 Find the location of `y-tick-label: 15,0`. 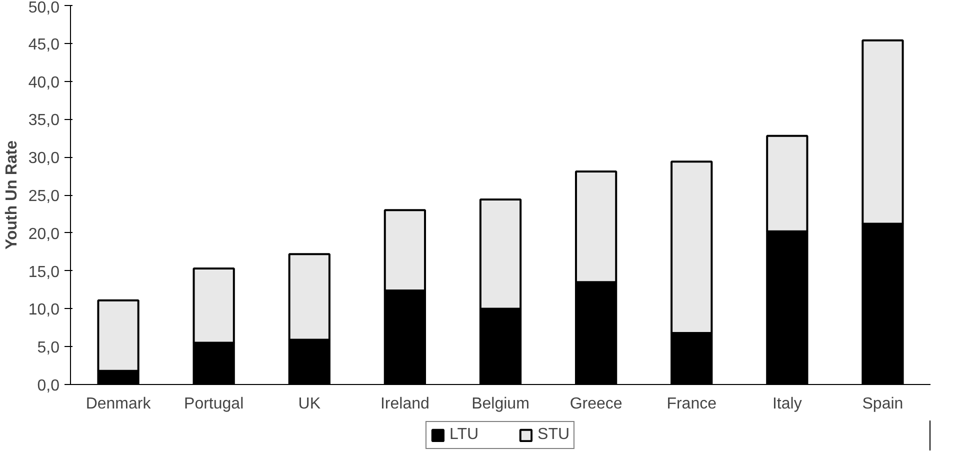

y-tick-label: 15,0 is located at coordinates (44, 272).